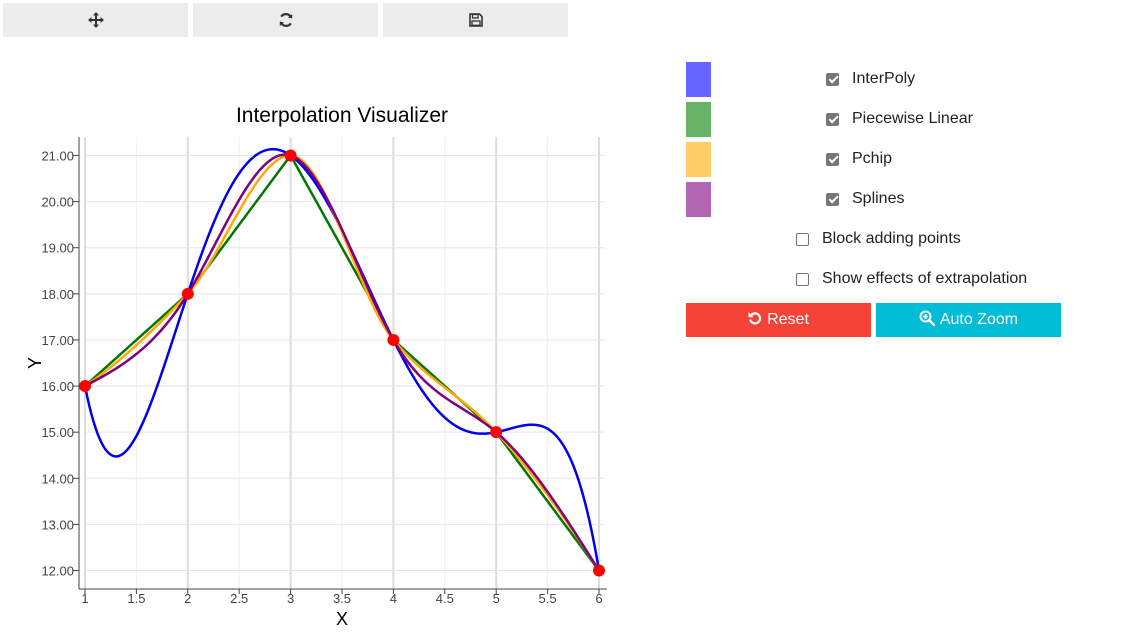 This screenshot has height=633, width=1133. What do you see at coordinates (757, 320) in the screenshot?
I see `undo-icon` at bounding box center [757, 320].